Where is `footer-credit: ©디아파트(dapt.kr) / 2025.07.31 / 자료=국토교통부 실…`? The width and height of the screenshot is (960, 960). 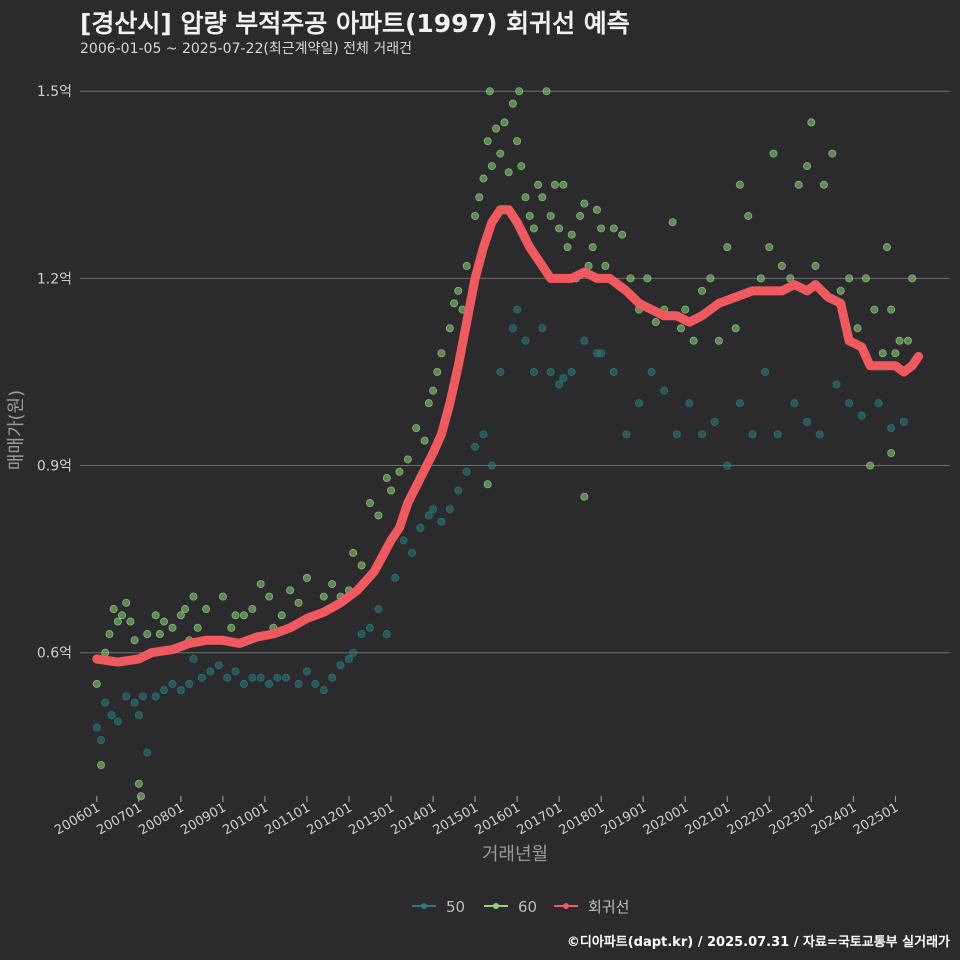
footer-credit: ©디아파트(dapt.kr) / 2025.07.31 / 자료=국토교통부 실… is located at coordinates (758, 942).